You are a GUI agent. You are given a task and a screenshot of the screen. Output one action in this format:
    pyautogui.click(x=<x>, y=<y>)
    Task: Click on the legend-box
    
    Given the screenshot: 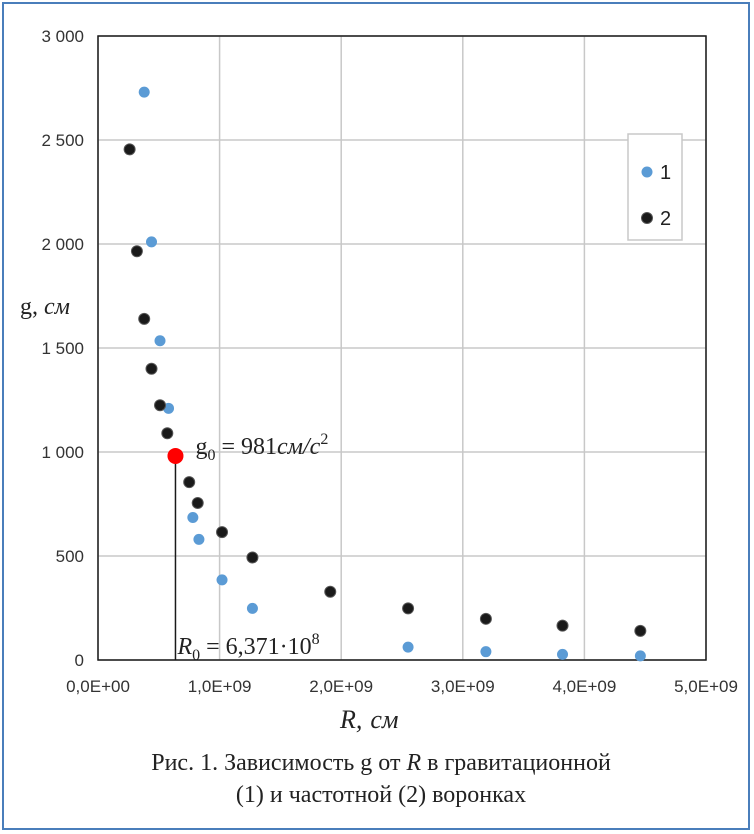 What is the action you would take?
    pyautogui.click(x=655, y=187)
    